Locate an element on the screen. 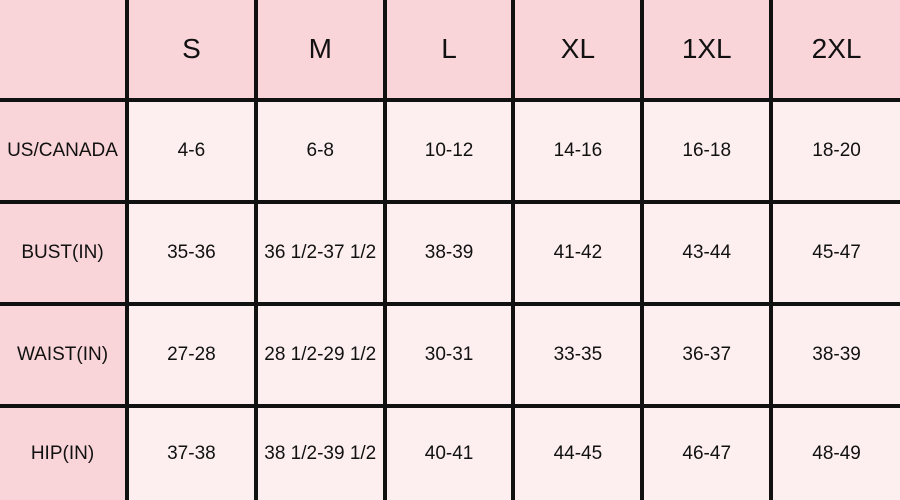 This screenshot has height=500, width=900. size-header: 1XL is located at coordinates (707, 51).